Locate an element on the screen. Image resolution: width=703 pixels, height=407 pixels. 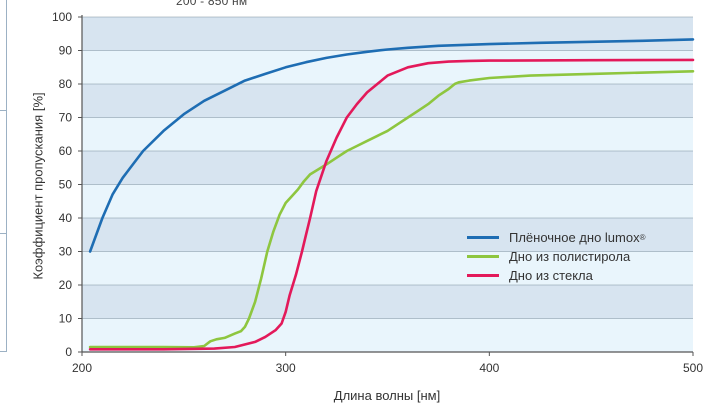
legend-label-polystyrene: Дно из полистирола is located at coordinates (570, 256).